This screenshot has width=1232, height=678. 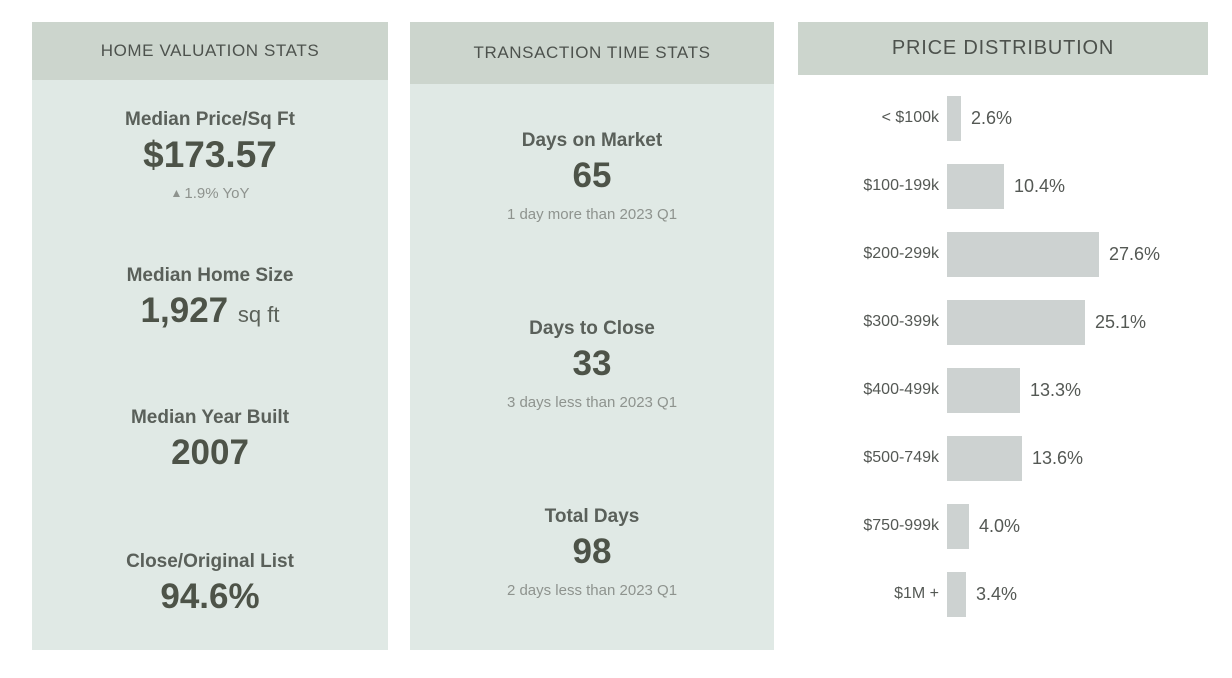 I want to click on chart-row: $200-299k 27.6%, so click(x=1003, y=254).